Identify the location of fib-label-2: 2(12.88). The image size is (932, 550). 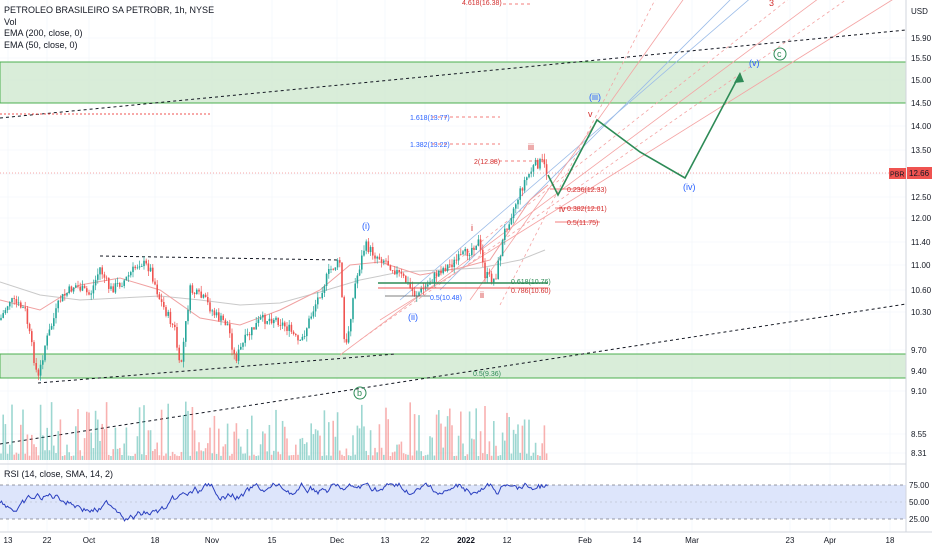
(487, 162).